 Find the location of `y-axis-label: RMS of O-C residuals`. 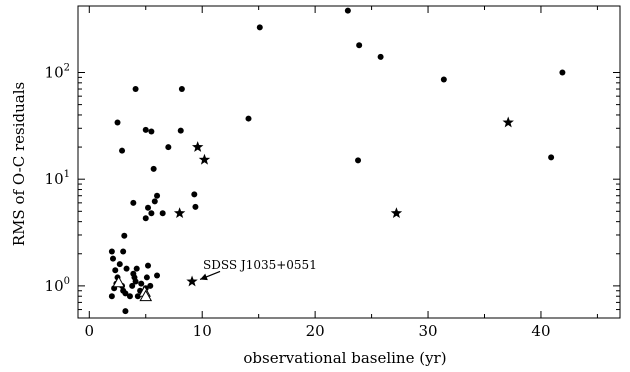

y-axis-label: RMS of O-C residuals is located at coordinates (19, 164).